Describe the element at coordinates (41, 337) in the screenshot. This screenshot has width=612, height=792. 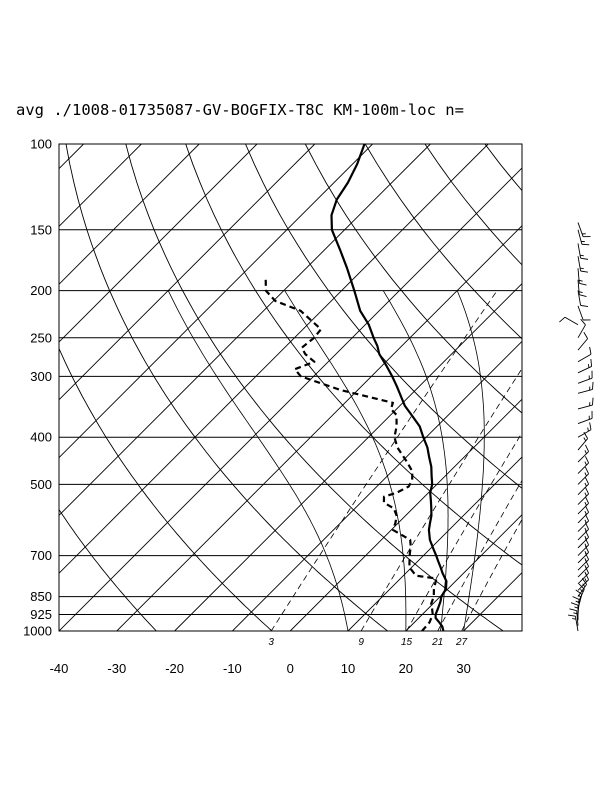
I see `pressure-tick-label: 250` at that location.